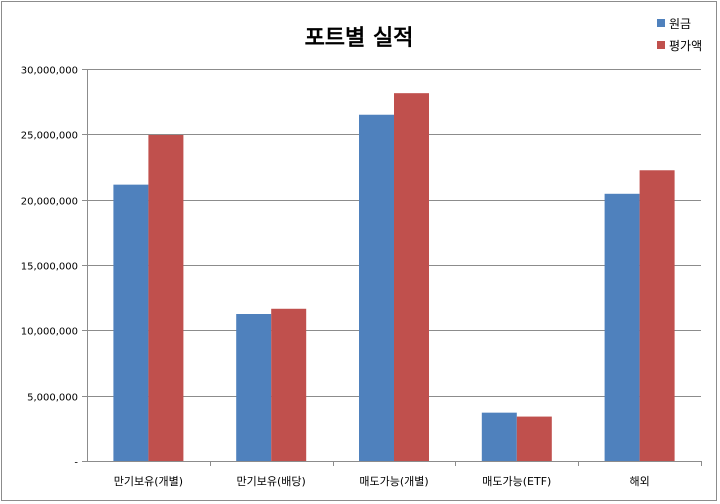  What do you see at coordinates (680, 24) in the screenshot?
I see `legend-label: 원금` at bounding box center [680, 24].